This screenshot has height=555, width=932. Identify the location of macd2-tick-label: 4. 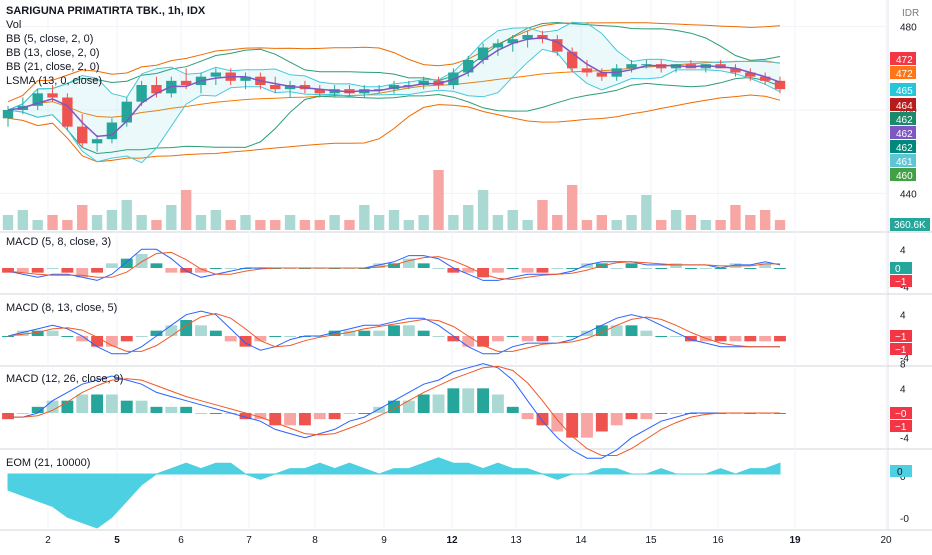
(903, 316).